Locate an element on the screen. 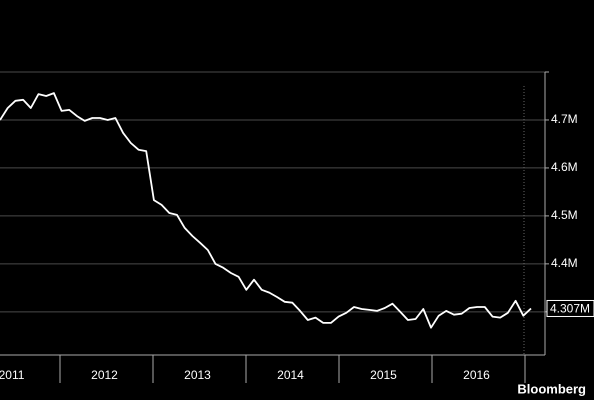  last-value-label: 4.307M is located at coordinates (570, 309).